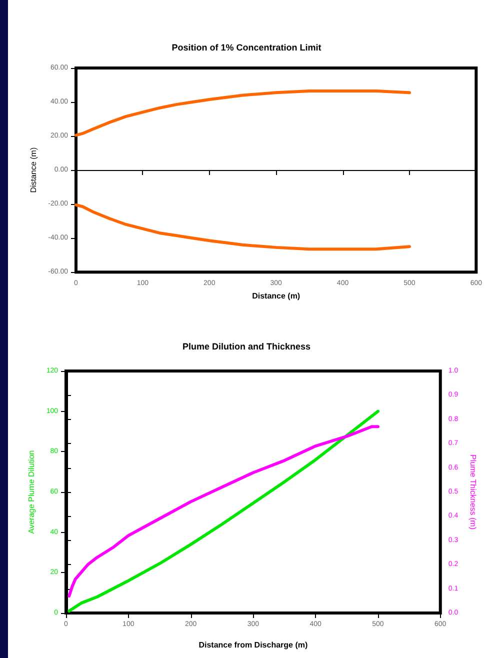 Image resolution: width=485 pixels, height=658 pixels. Describe the element at coordinates (276, 296) in the screenshot. I see `x-axis-title: Distance (m)` at that location.